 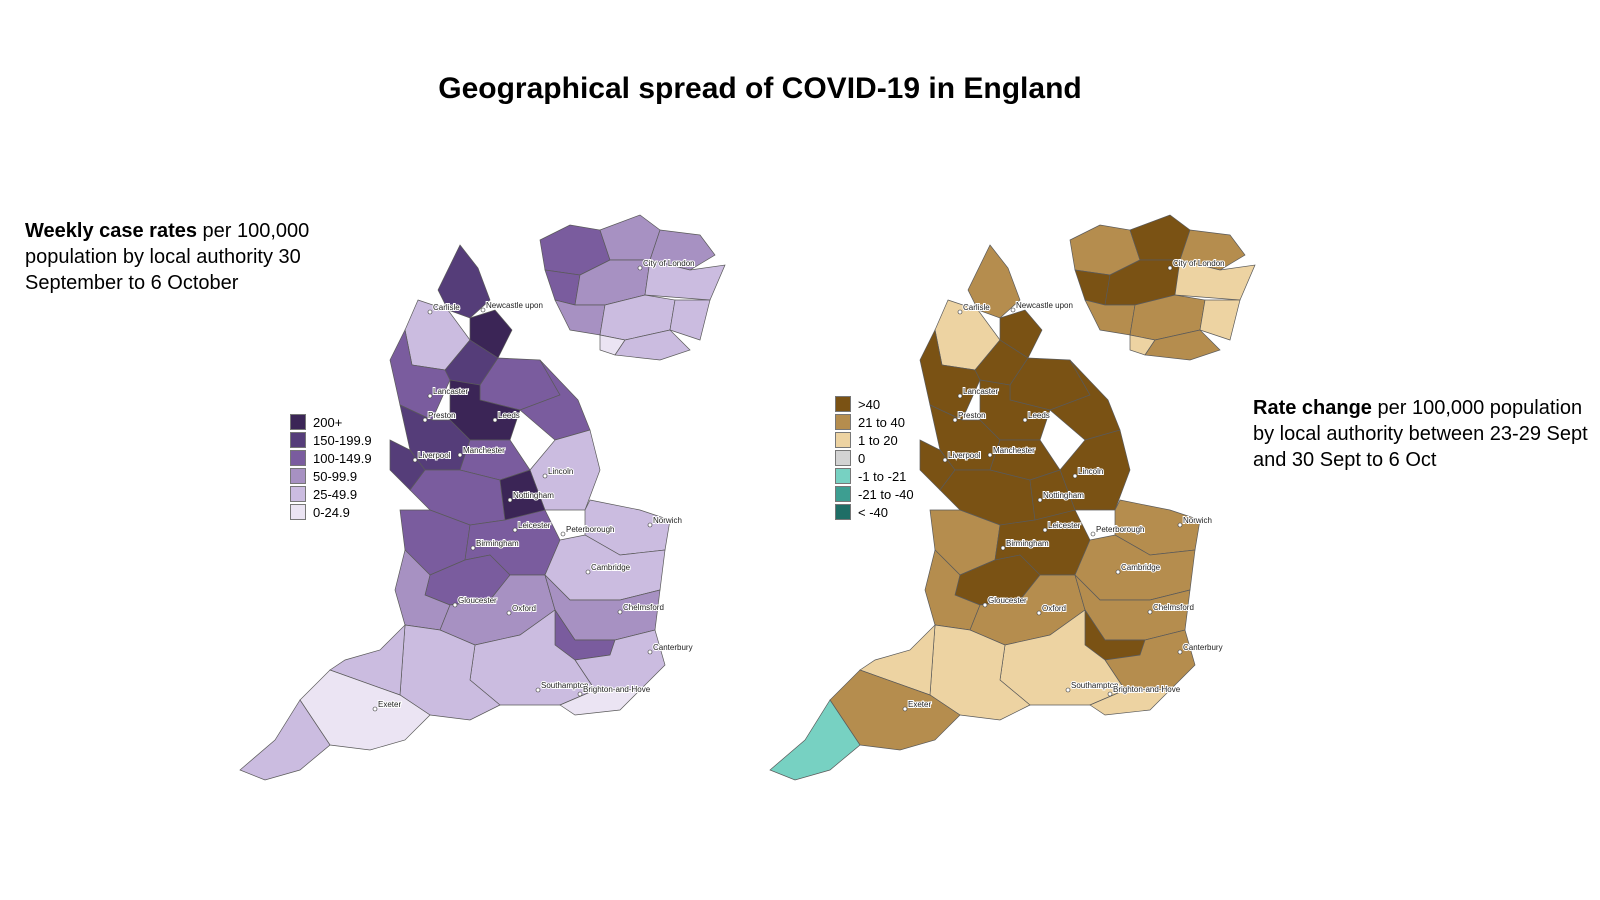 What do you see at coordinates (878, 440) in the screenshot?
I see `rate-change-legend-label: 1 to 20` at bounding box center [878, 440].